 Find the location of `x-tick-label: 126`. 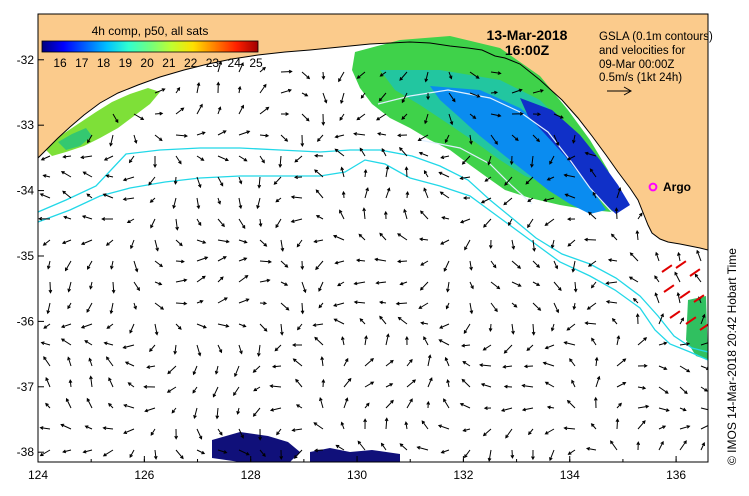

x-tick-label: 126 is located at coordinates (144, 475).